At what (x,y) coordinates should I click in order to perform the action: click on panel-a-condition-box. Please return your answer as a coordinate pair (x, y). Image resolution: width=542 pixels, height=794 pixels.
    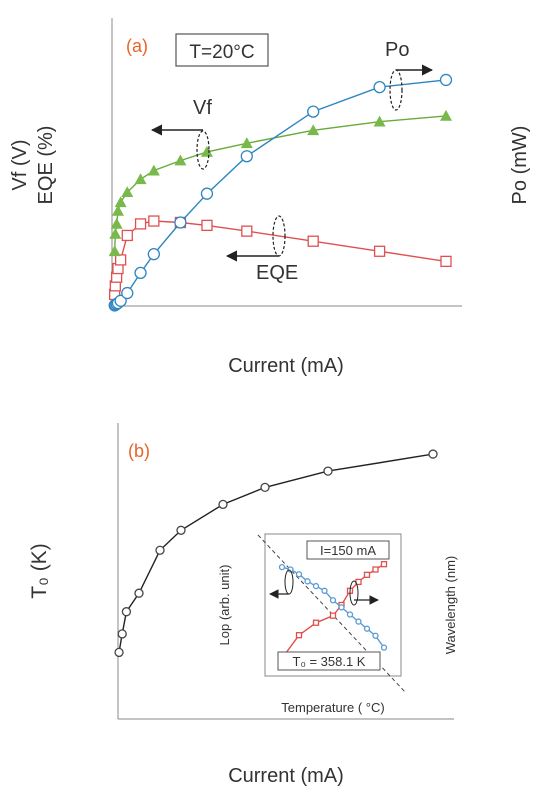
    Looking at the image, I should click on (222, 50).